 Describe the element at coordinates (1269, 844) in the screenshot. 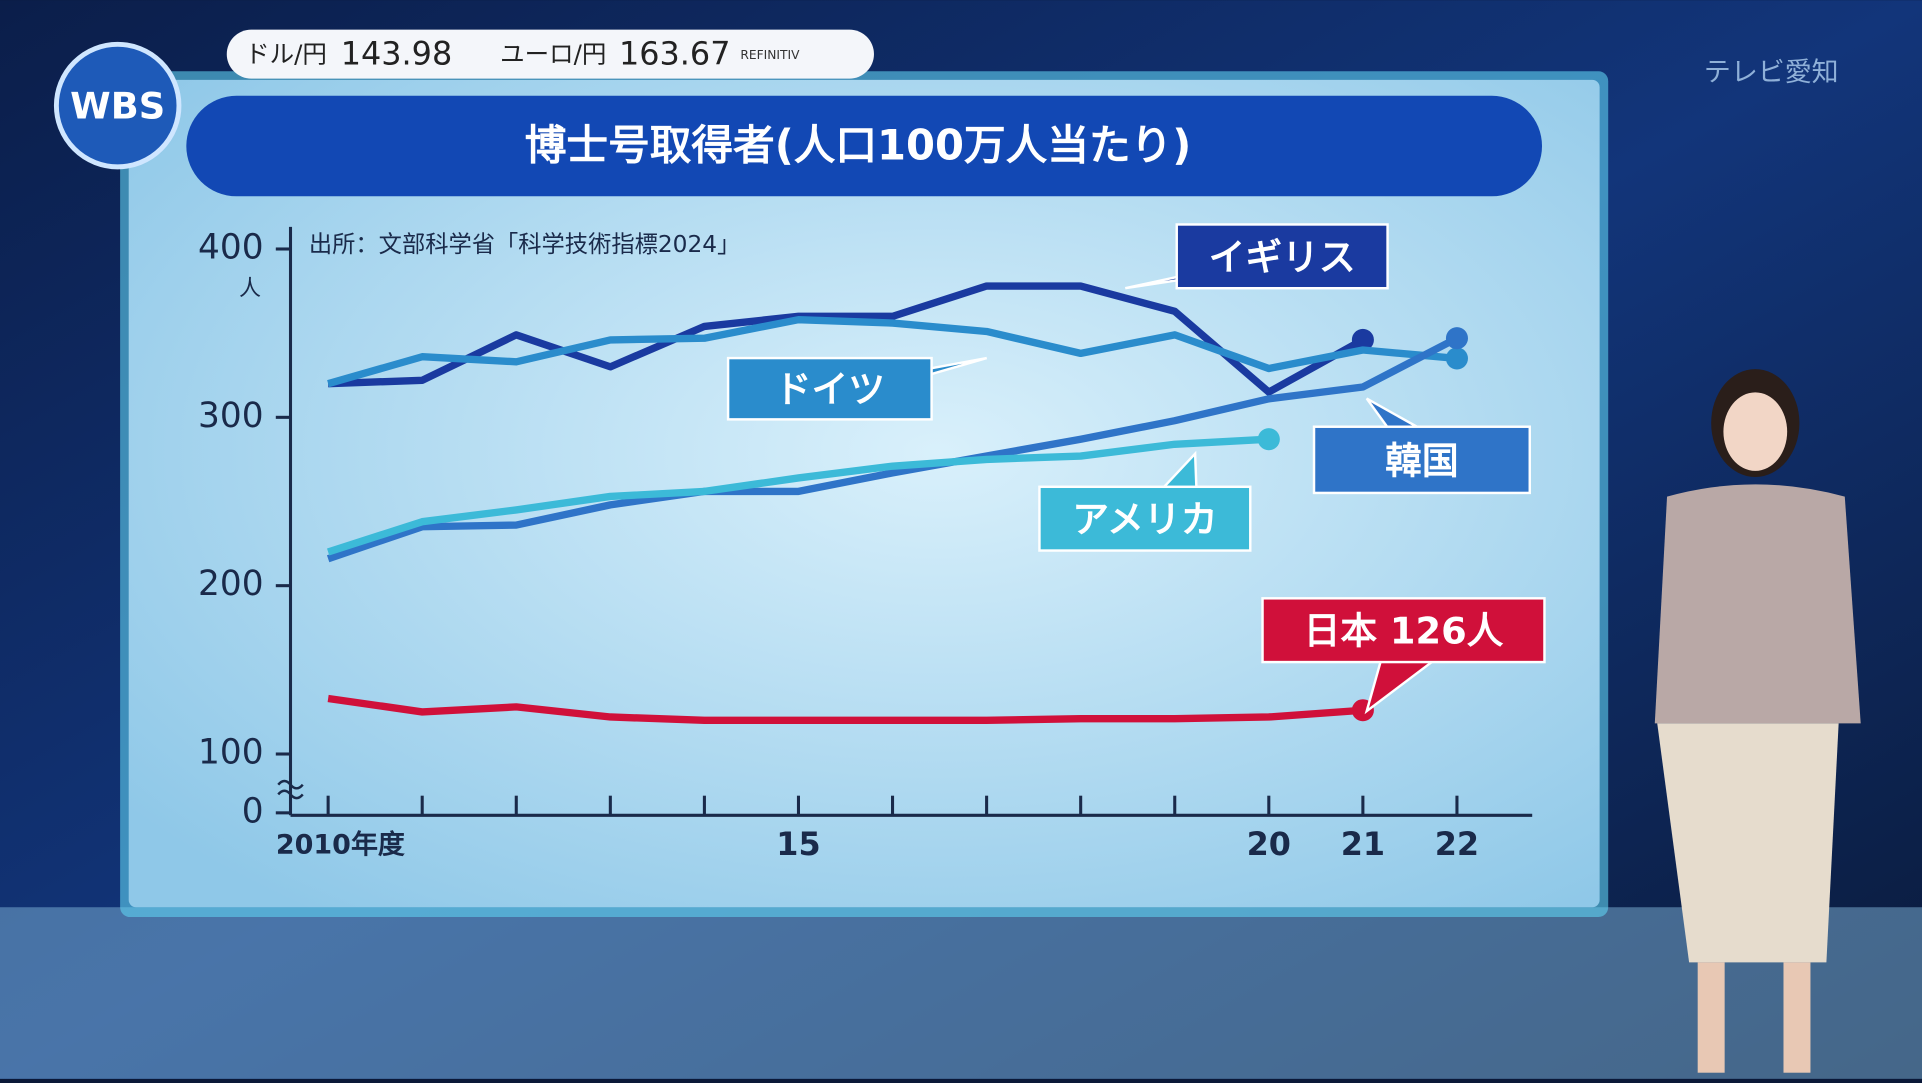

I see `x-tick-label: 20` at that location.